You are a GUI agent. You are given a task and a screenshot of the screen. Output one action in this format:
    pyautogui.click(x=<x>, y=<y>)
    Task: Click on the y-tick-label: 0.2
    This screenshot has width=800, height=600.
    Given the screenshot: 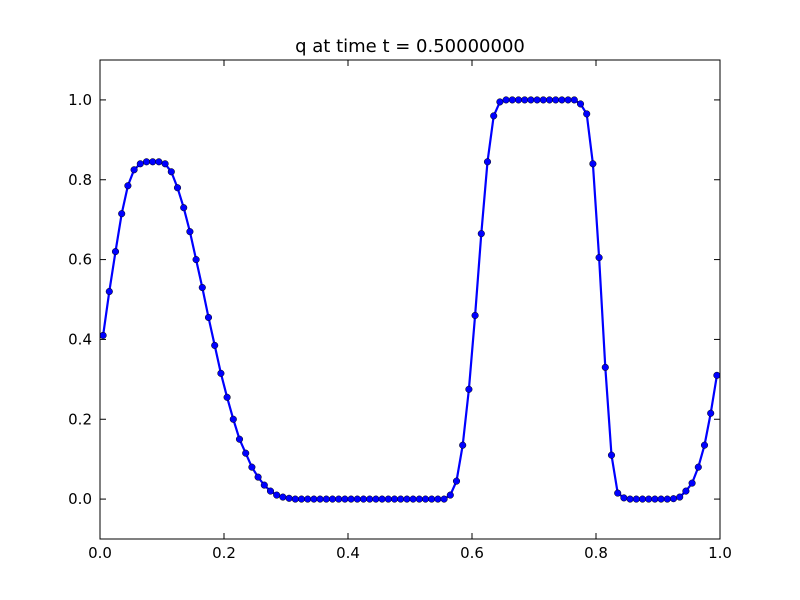 What is the action you would take?
    pyautogui.click(x=80, y=419)
    